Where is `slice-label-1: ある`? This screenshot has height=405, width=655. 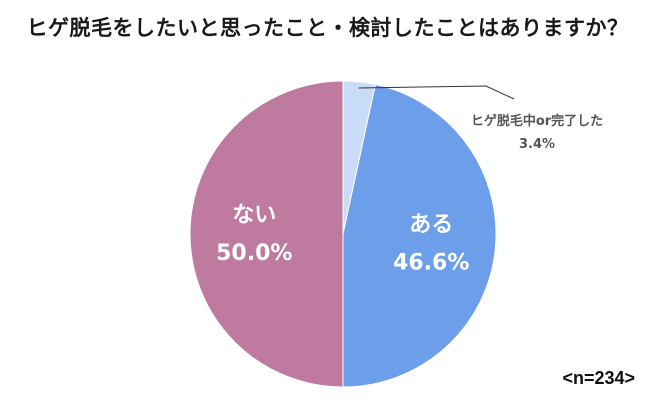 slice-label-1: ある is located at coordinates (431, 224).